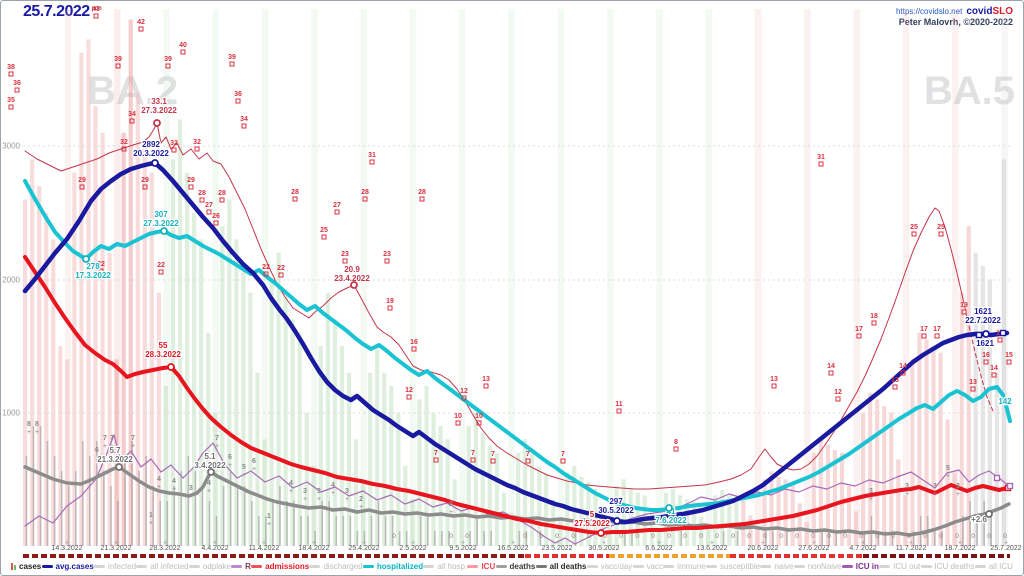 Image resolution: width=1024 pixels, height=576 pixels. I want to click on legend-item-nonnaive: nonNaive, so click(817, 566).